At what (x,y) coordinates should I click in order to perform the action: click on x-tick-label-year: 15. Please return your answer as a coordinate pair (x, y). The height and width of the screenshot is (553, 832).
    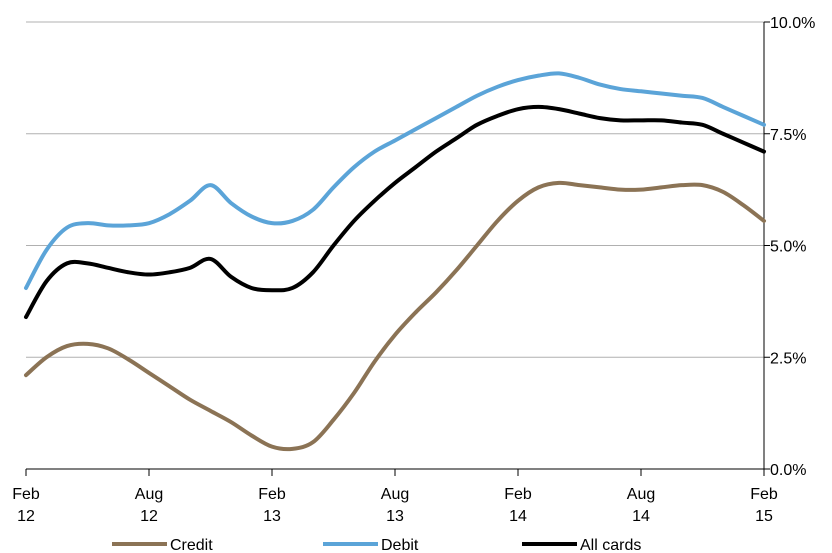
    Looking at the image, I should click on (764, 516).